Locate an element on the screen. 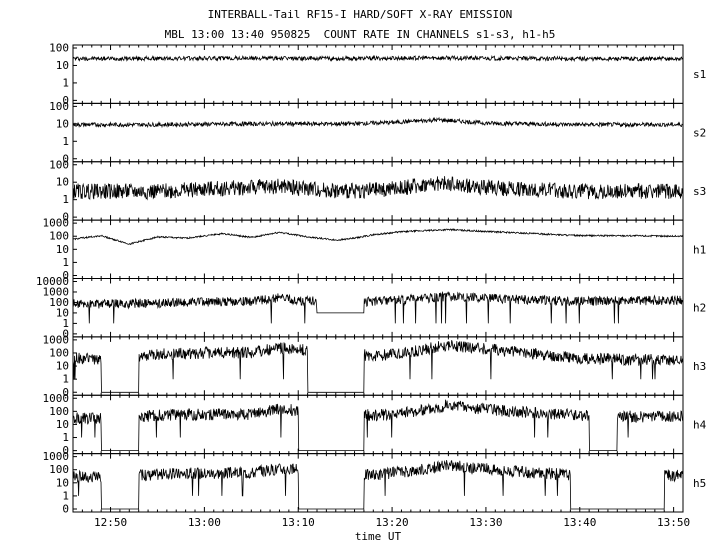 Image resolution: width=720 pixels, height=550 pixels. y-tick-label-s3: 100 is located at coordinates (59, 164).